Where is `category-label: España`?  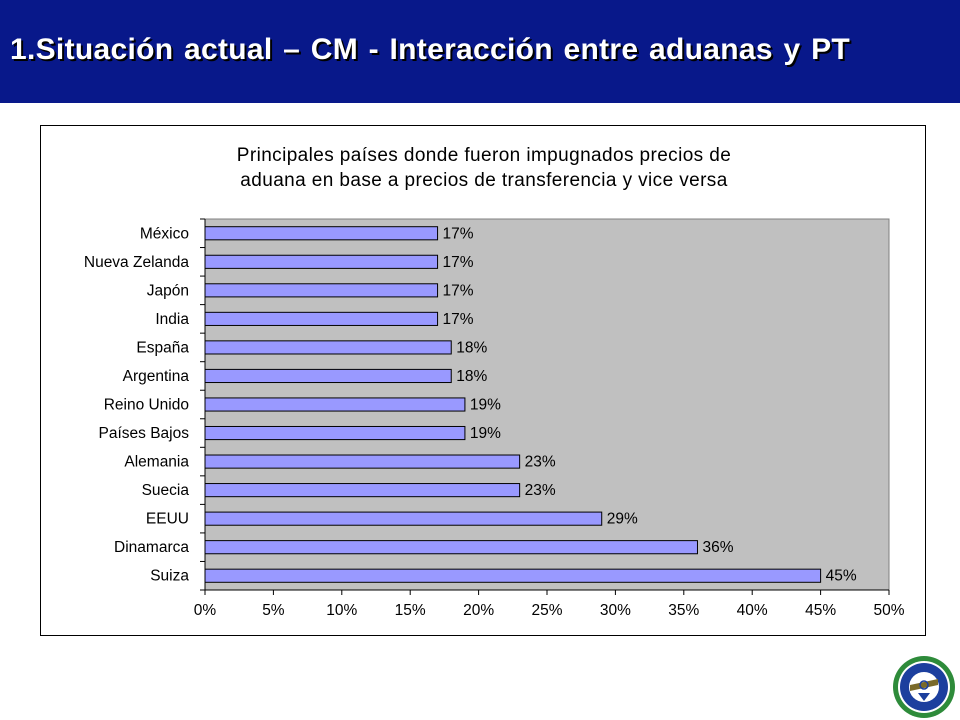 category-label: España is located at coordinates (162, 347).